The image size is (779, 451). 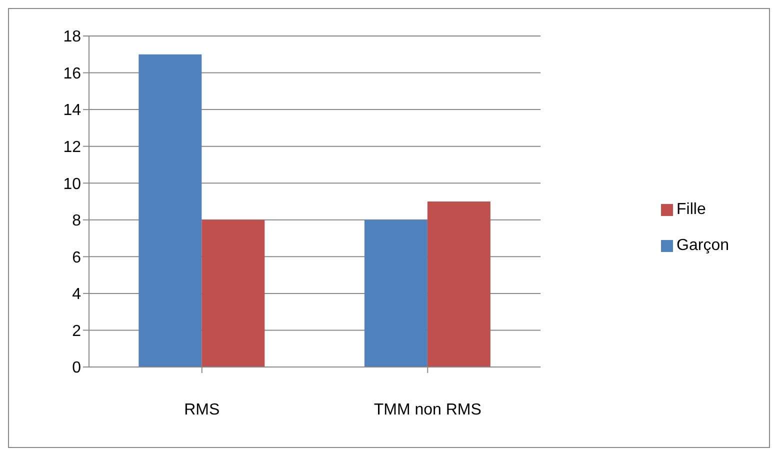 What do you see at coordinates (72, 111) in the screenshot?
I see `y-tick-label: 14` at bounding box center [72, 111].